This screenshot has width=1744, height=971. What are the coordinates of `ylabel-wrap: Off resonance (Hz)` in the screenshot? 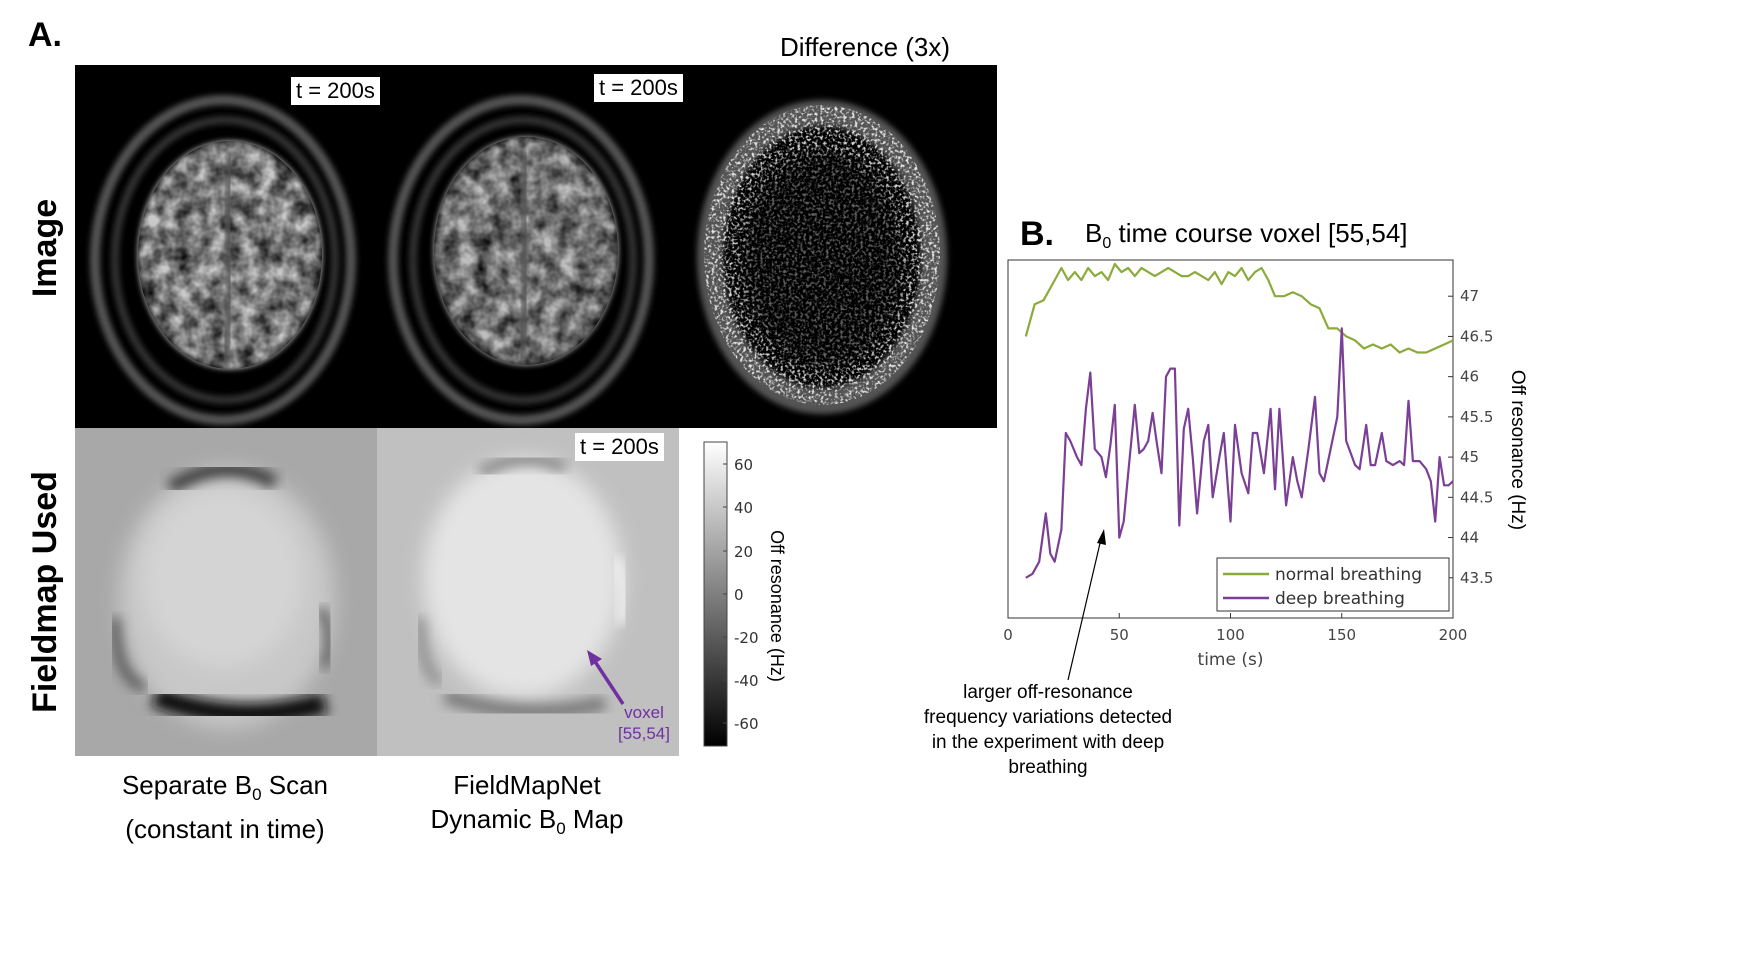 It's located at (1517, 450).